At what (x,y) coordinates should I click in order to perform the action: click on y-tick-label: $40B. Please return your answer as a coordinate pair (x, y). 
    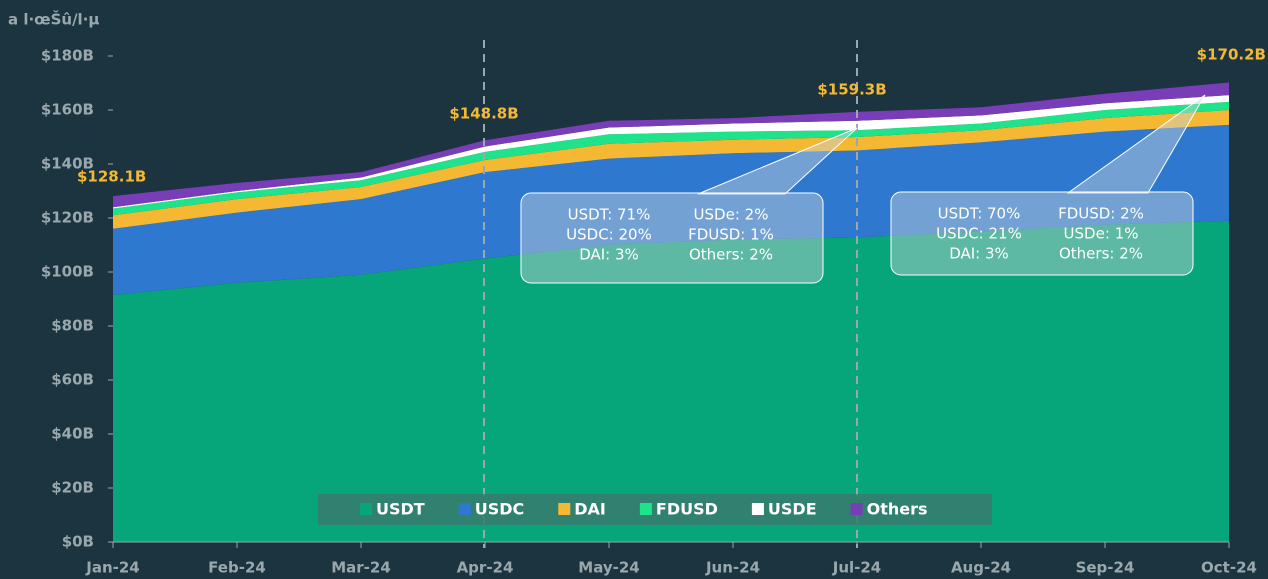
    Looking at the image, I should click on (72, 434).